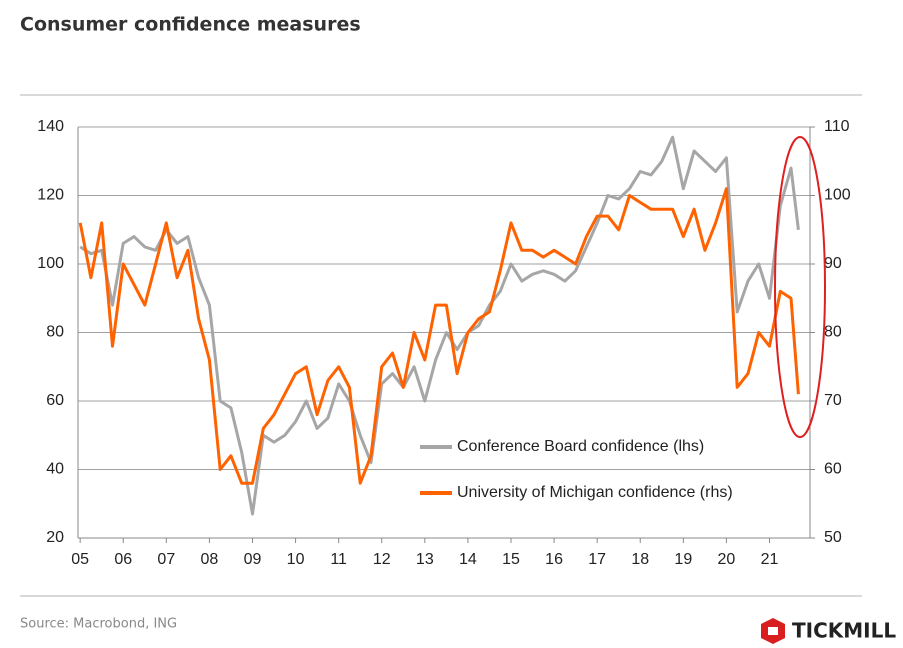  What do you see at coordinates (50, 263) in the screenshot?
I see `y-tick-label: 100` at bounding box center [50, 263].